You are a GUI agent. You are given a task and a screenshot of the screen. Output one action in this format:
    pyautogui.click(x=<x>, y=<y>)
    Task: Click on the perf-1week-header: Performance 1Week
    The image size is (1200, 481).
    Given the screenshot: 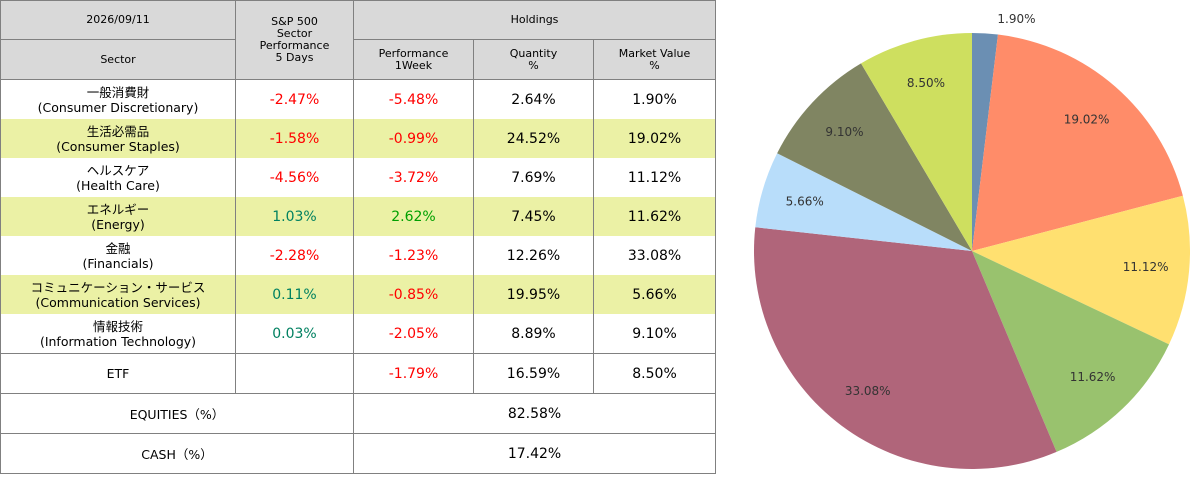 What is the action you would take?
    pyautogui.click(x=413, y=59)
    